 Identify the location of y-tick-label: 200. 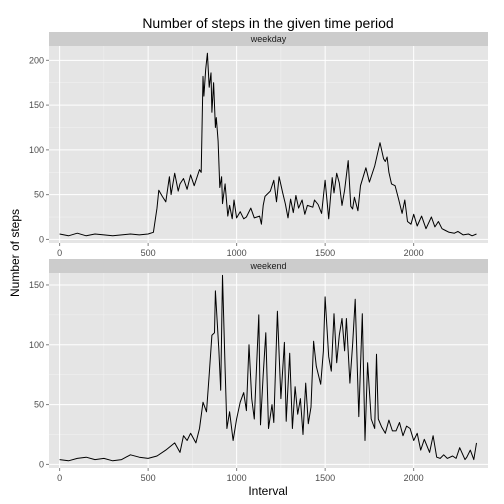
(36, 60).